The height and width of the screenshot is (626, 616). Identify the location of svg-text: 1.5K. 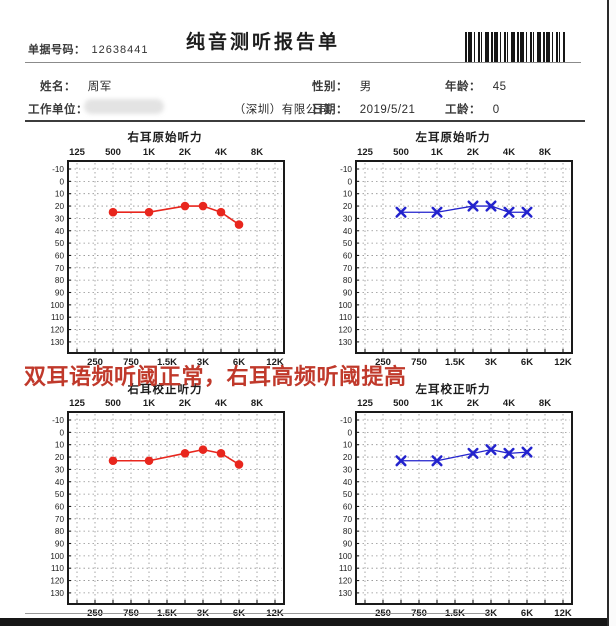
(455, 362).